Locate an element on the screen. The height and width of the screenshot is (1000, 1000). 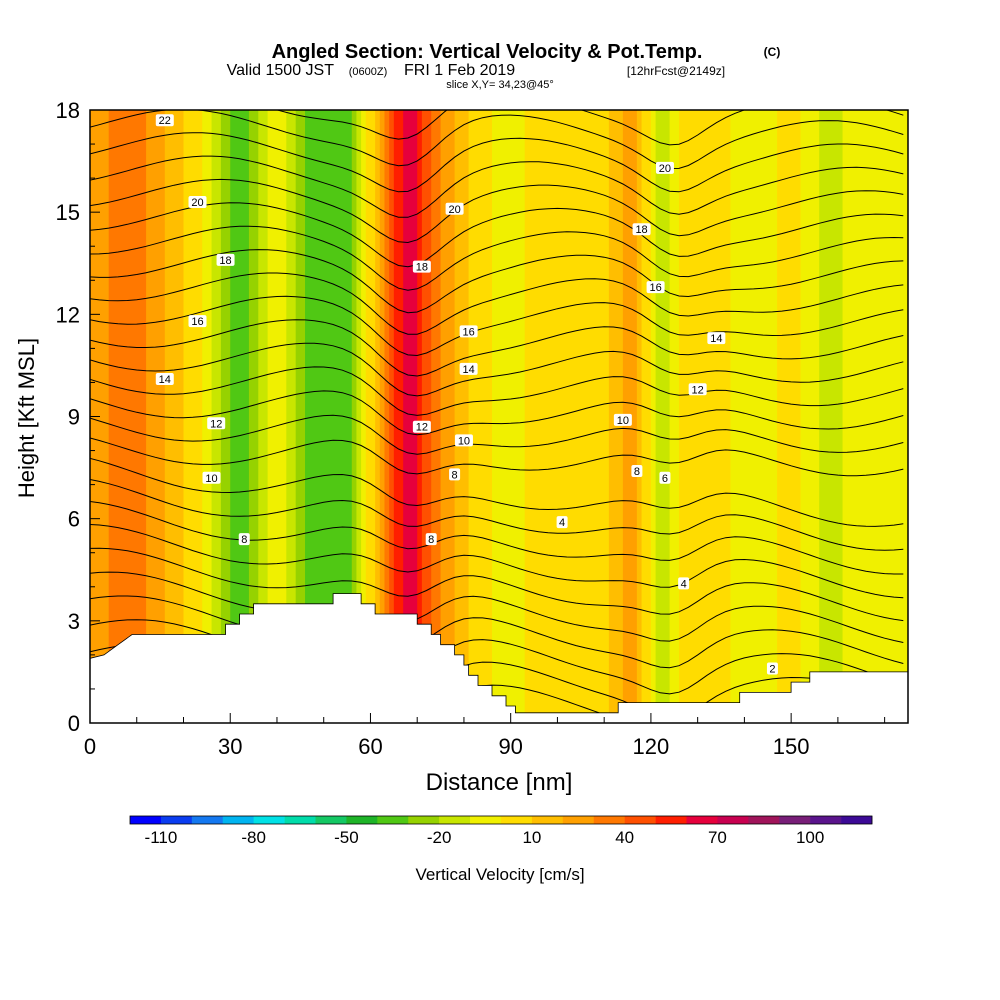
svg-text: 20 is located at coordinates (665, 169).